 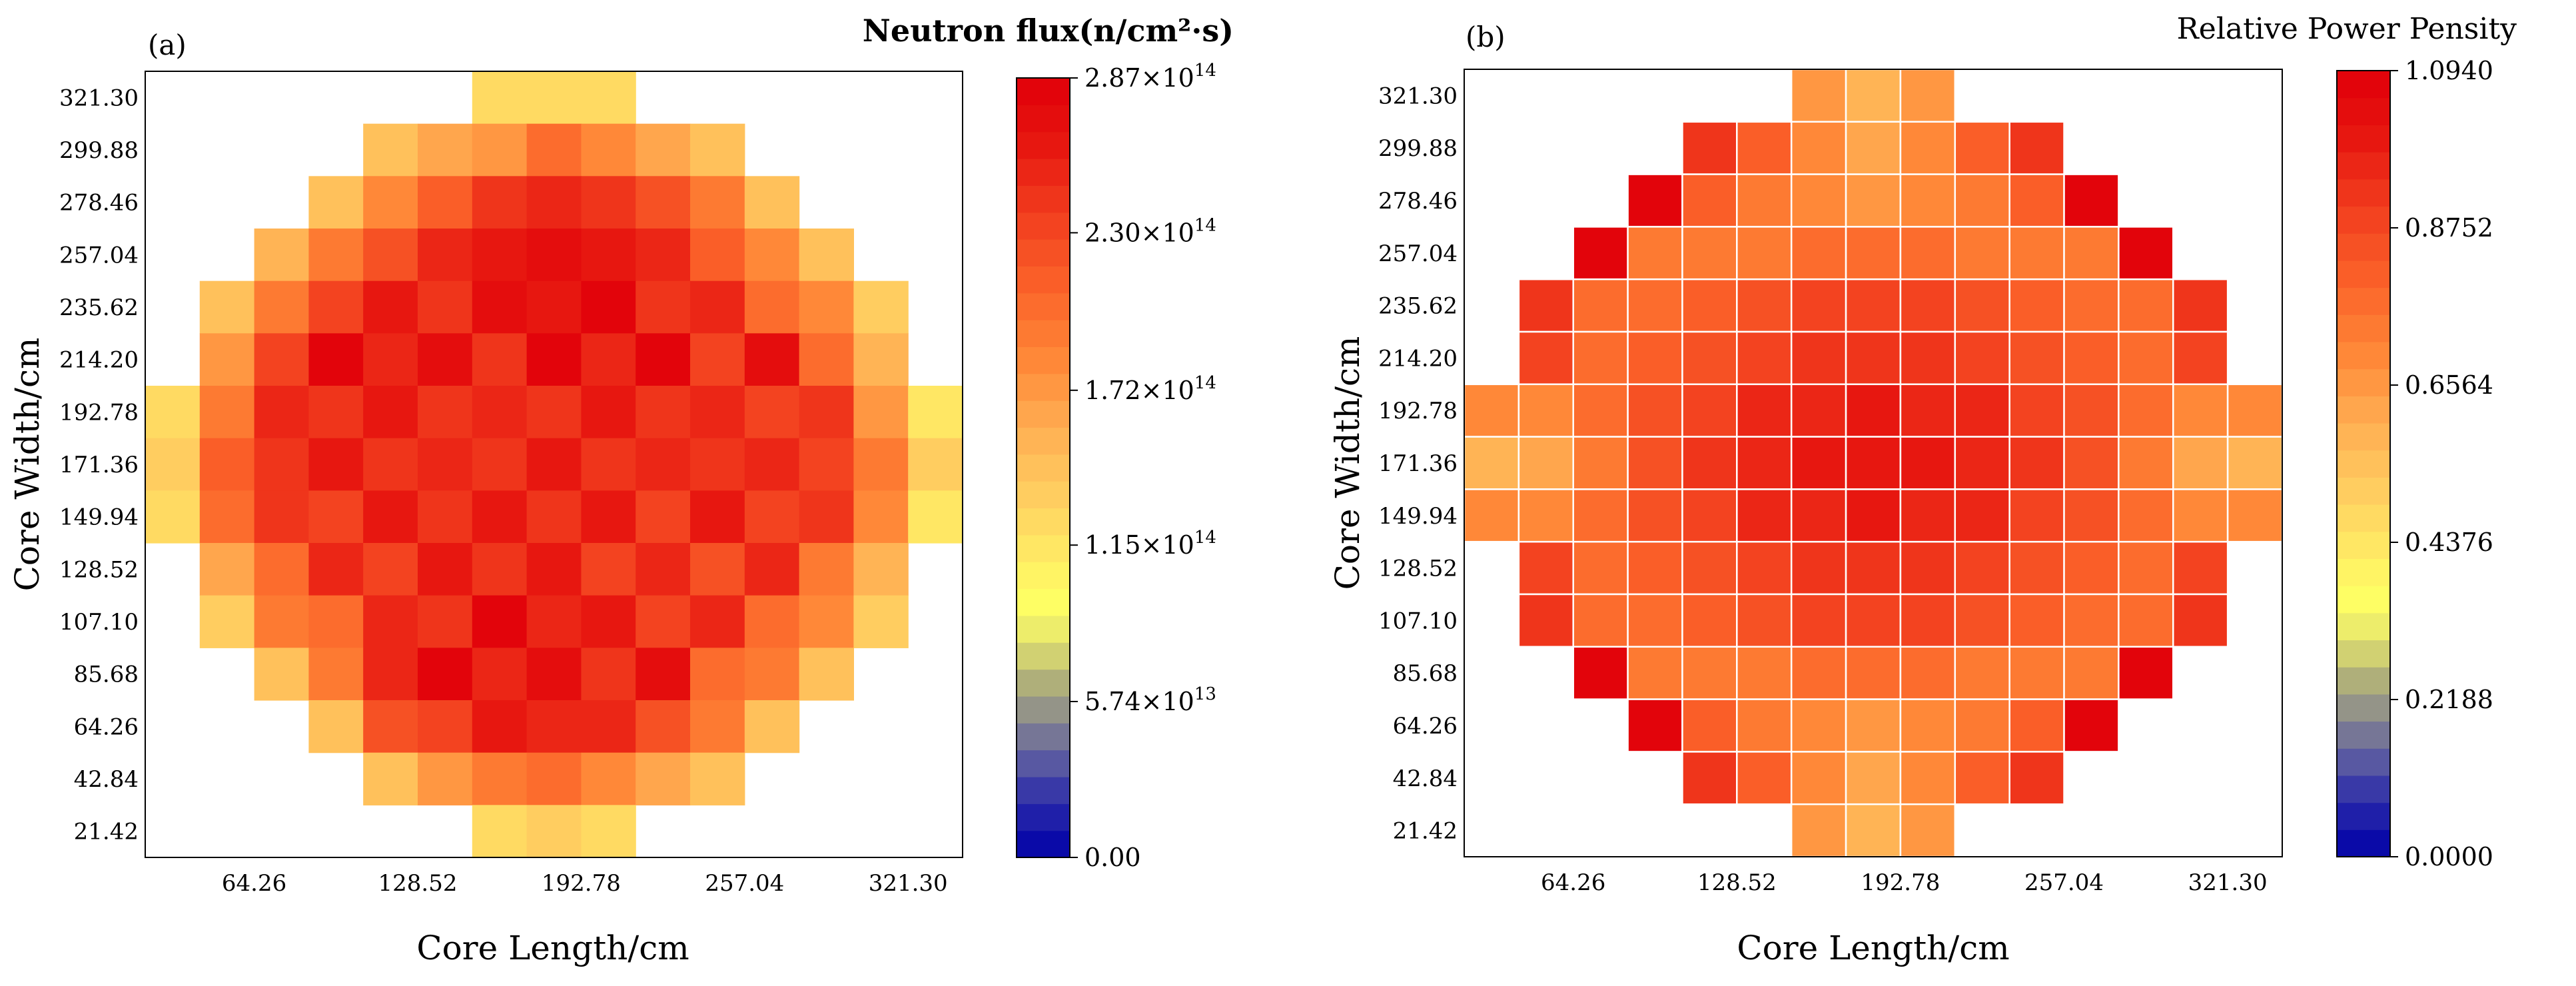 What do you see at coordinates (418, 883) in the screenshot?
I see `x-tick-label: 128.52` at bounding box center [418, 883].